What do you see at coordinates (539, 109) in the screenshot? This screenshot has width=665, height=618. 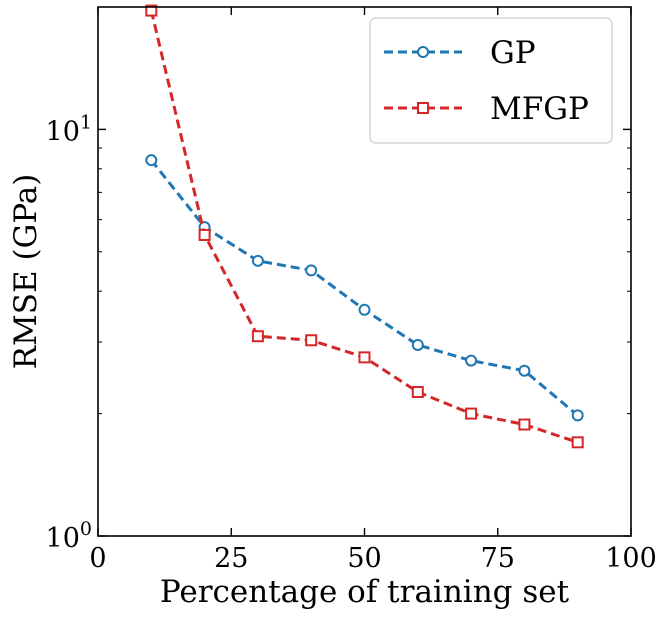 I see `legend-label-mfgp: MFGP` at bounding box center [539, 109].